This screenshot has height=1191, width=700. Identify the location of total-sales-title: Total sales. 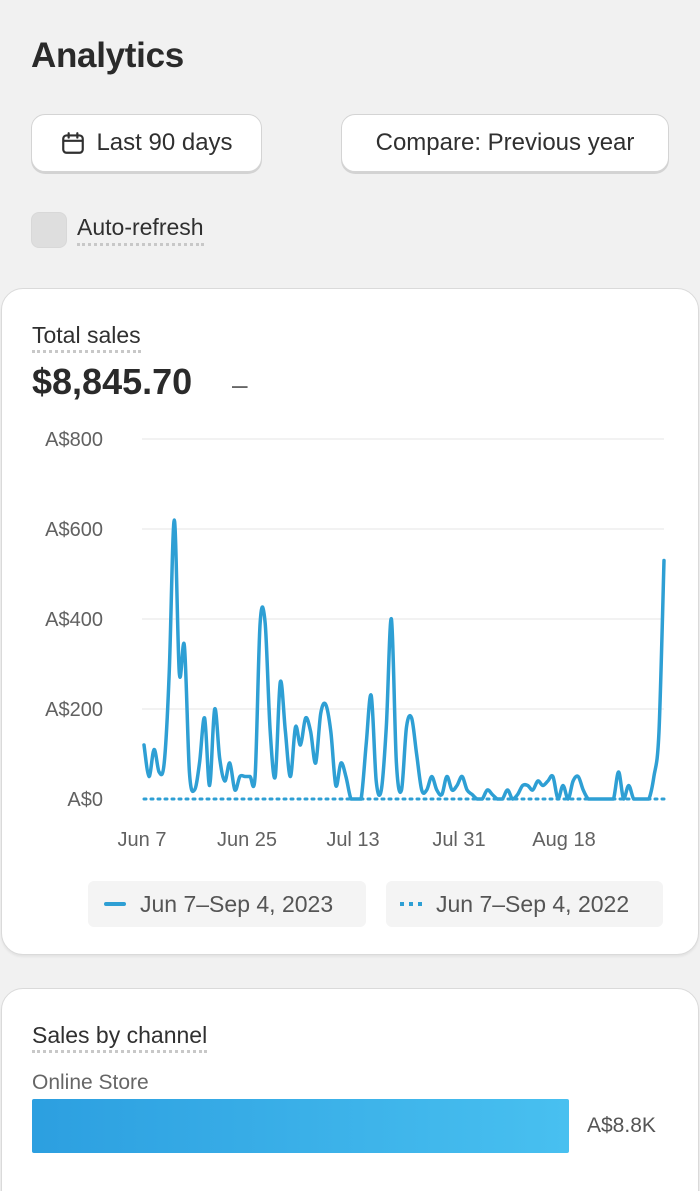
(86, 337).